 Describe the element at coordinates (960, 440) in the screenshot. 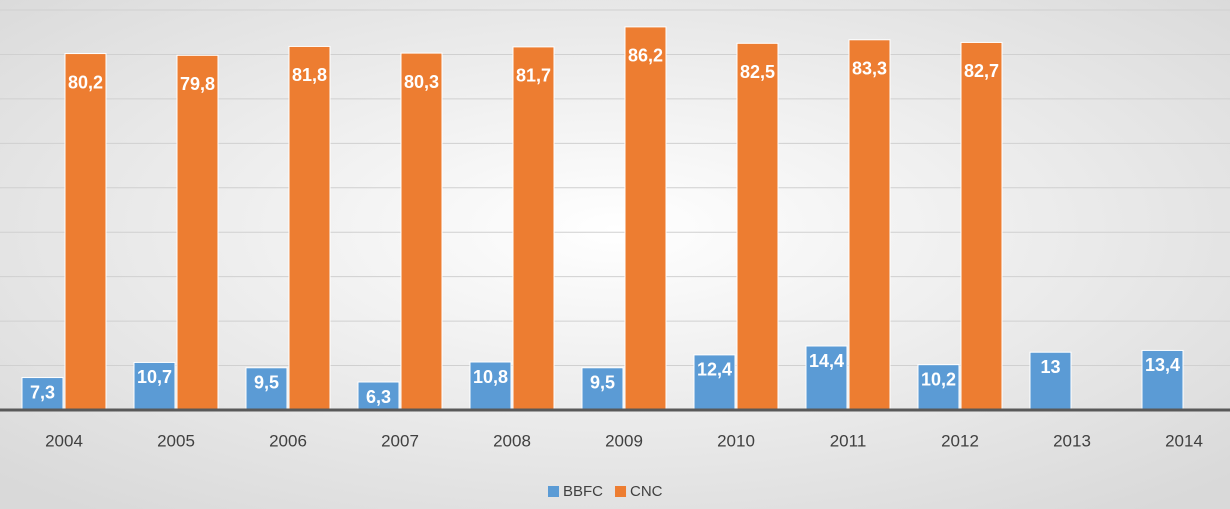

I see `x-tick-label: 2012` at that location.